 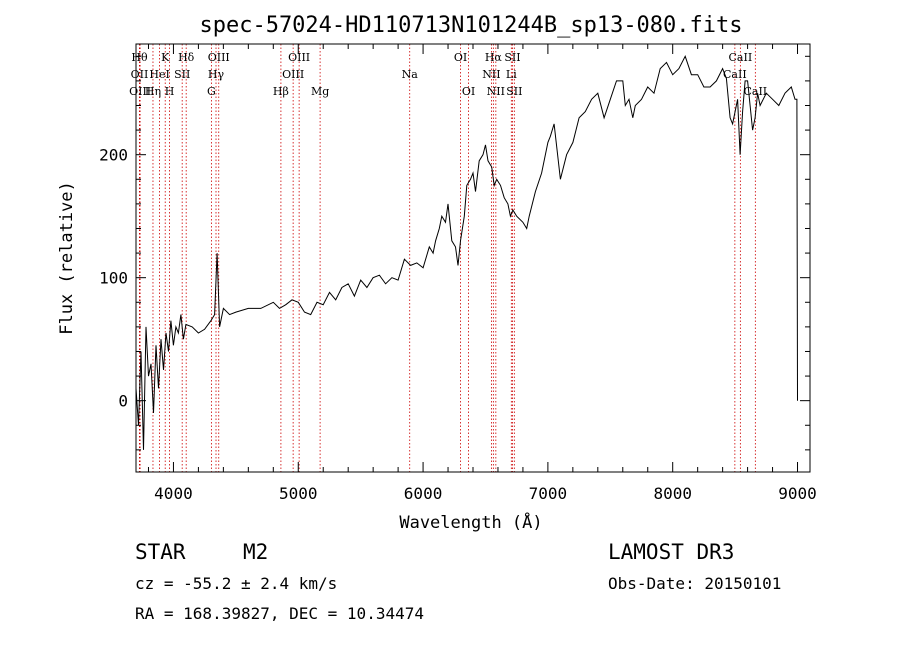 What do you see at coordinates (511, 74) in the screenshot?
I see `emission-line-label: Li` at bounding box center [511, 74].